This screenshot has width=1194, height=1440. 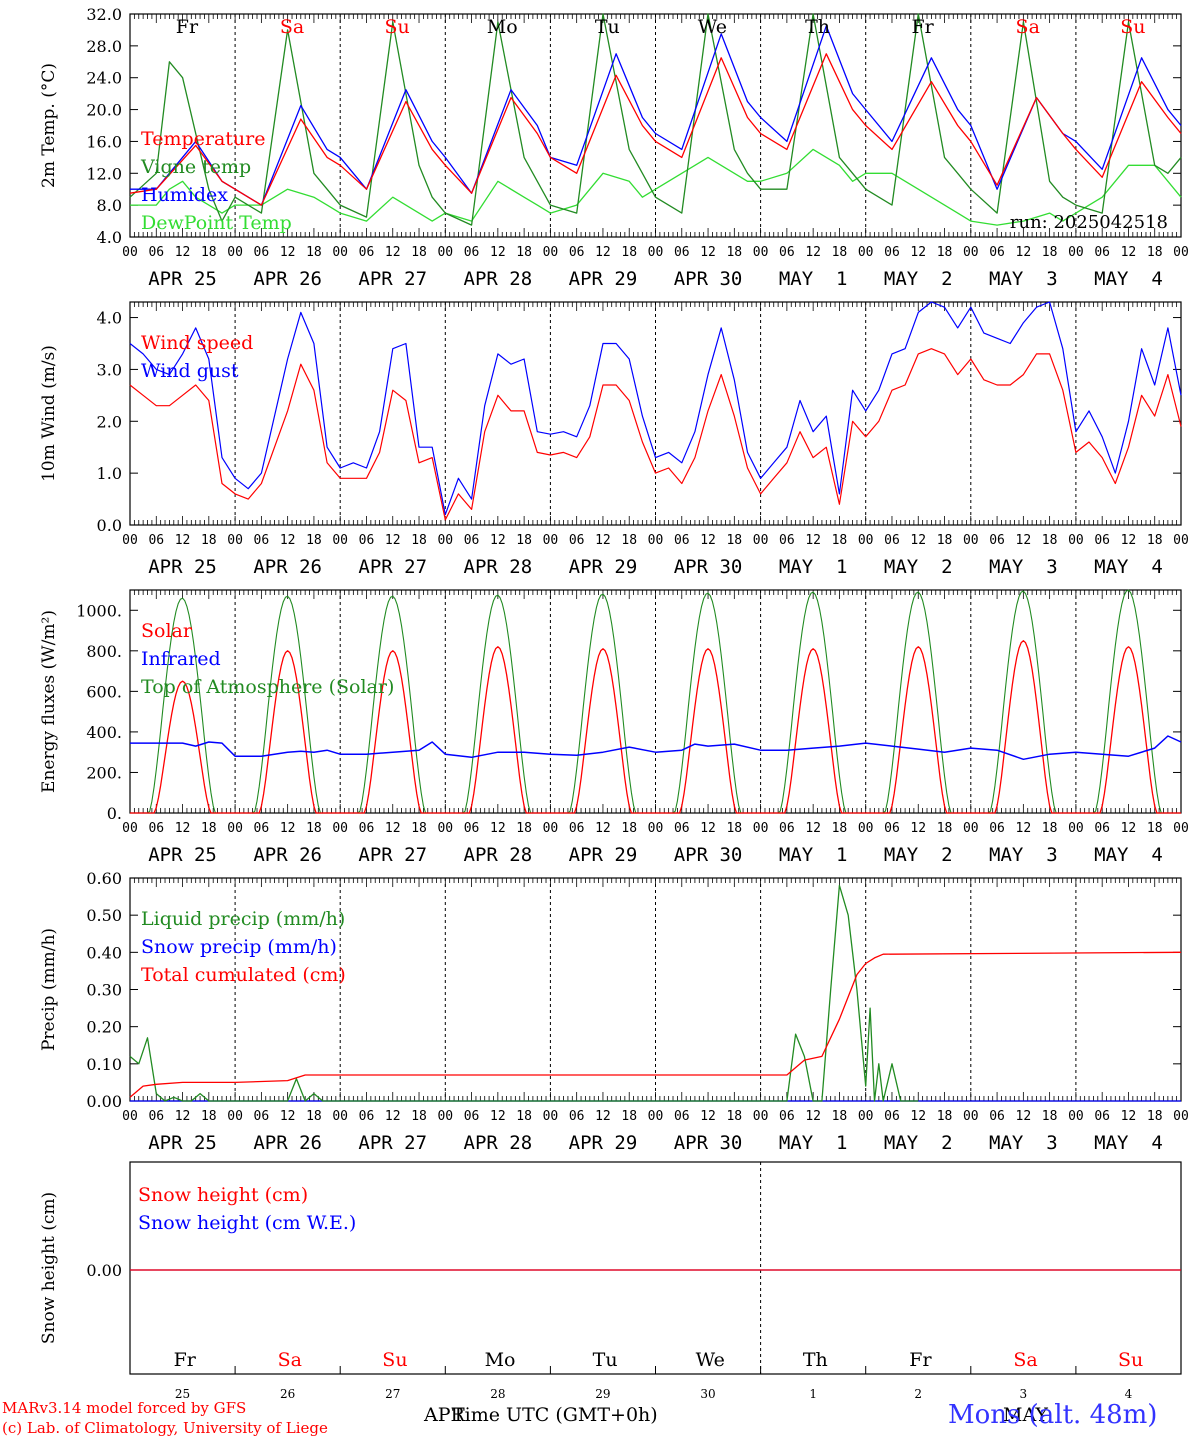 I want to click on legend-entry: Solar, so click(x=167, y=631).